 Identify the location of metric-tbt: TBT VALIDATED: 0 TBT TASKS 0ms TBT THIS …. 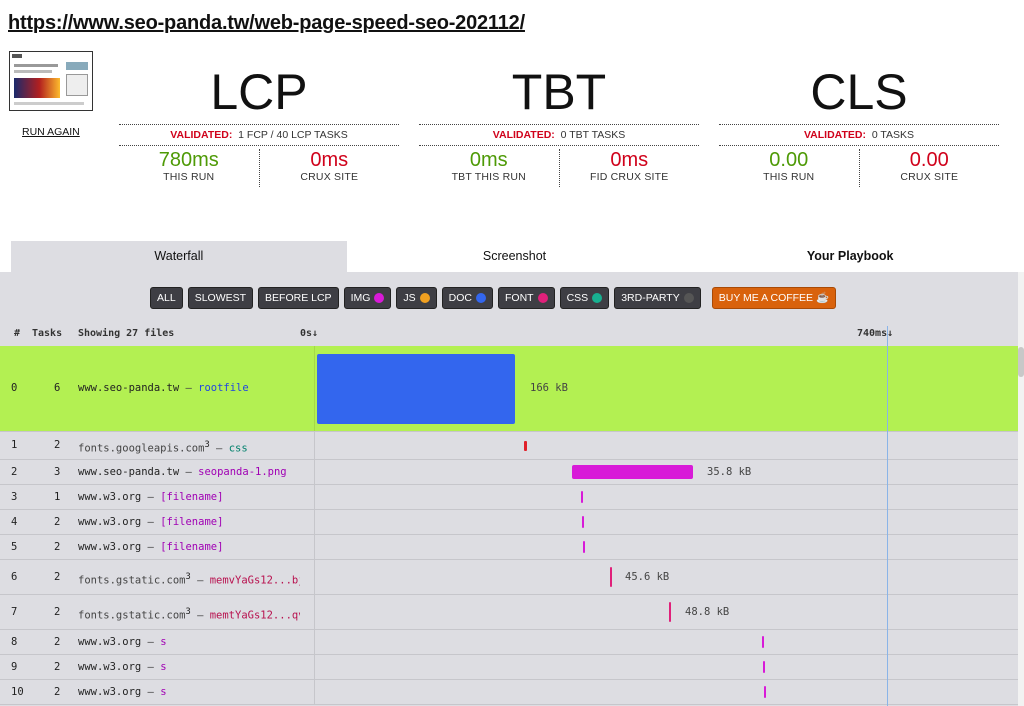
(559, 124).